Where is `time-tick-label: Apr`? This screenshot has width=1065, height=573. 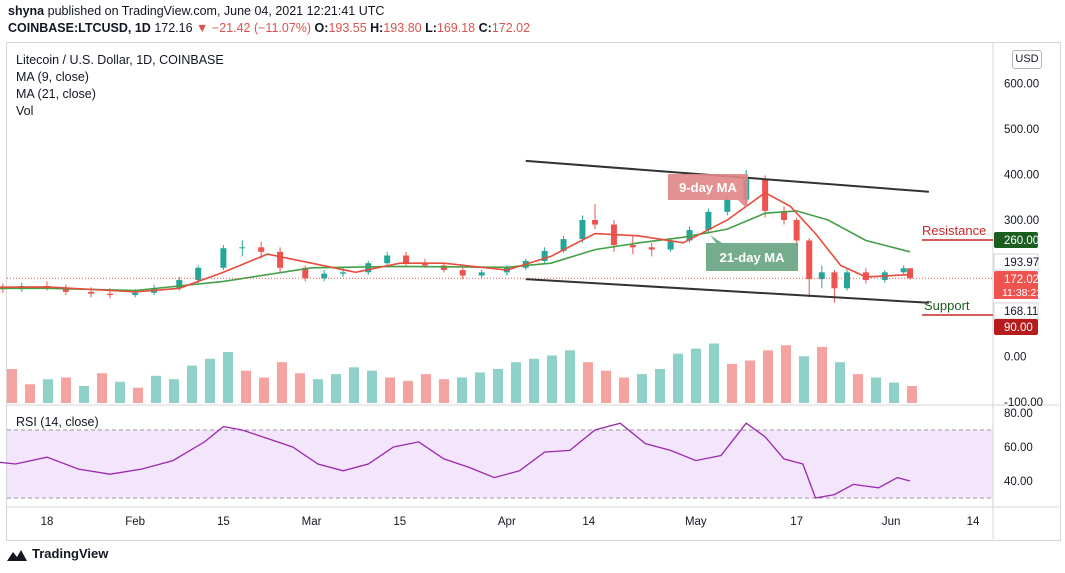 time-tick-label: Apr is located at coordinates (507, 522).